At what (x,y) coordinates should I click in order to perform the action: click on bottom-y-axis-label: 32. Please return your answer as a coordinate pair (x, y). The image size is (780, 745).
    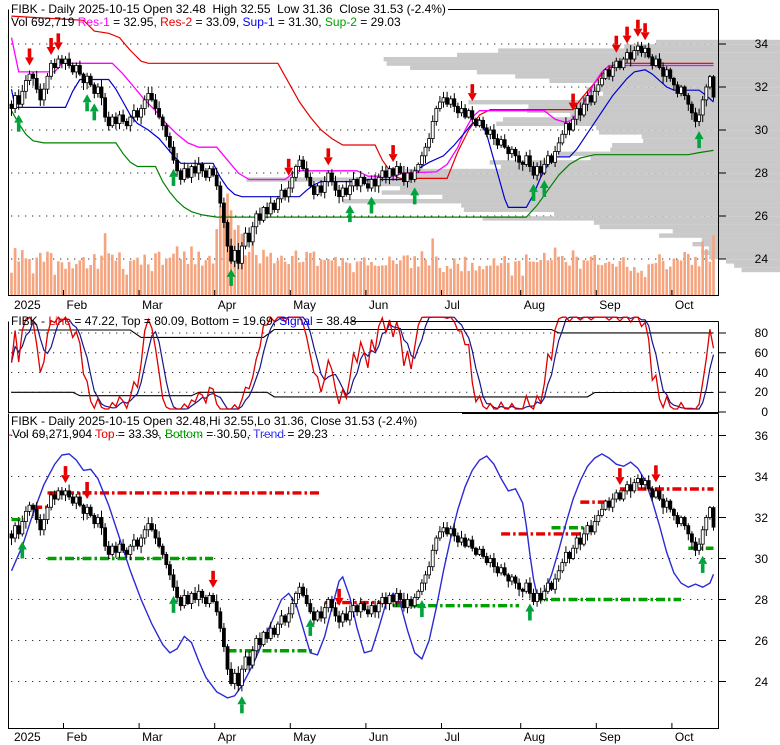
    Looking at the image, I should click on (761, 517).